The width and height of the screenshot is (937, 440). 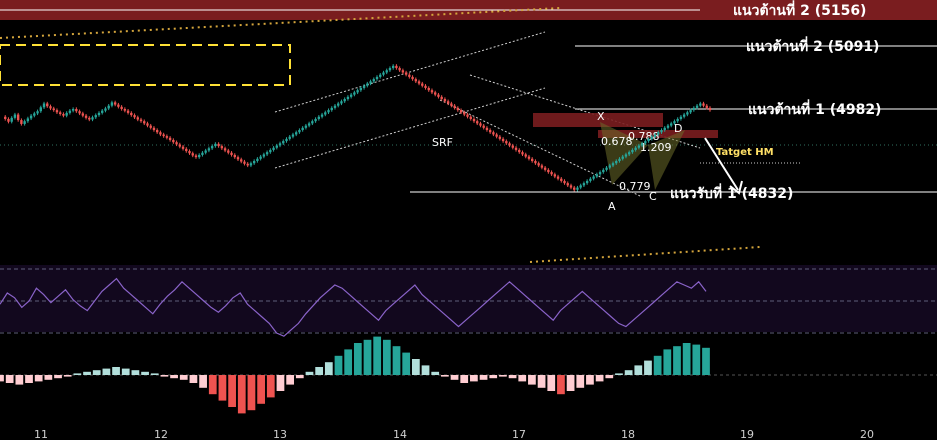 I want to click on top-resistance-label-bg, so click(x=818, y=10).